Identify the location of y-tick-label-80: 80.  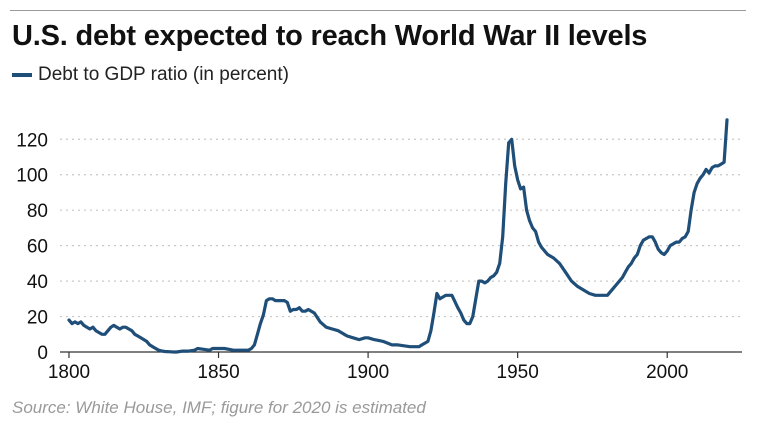
(37, 211).